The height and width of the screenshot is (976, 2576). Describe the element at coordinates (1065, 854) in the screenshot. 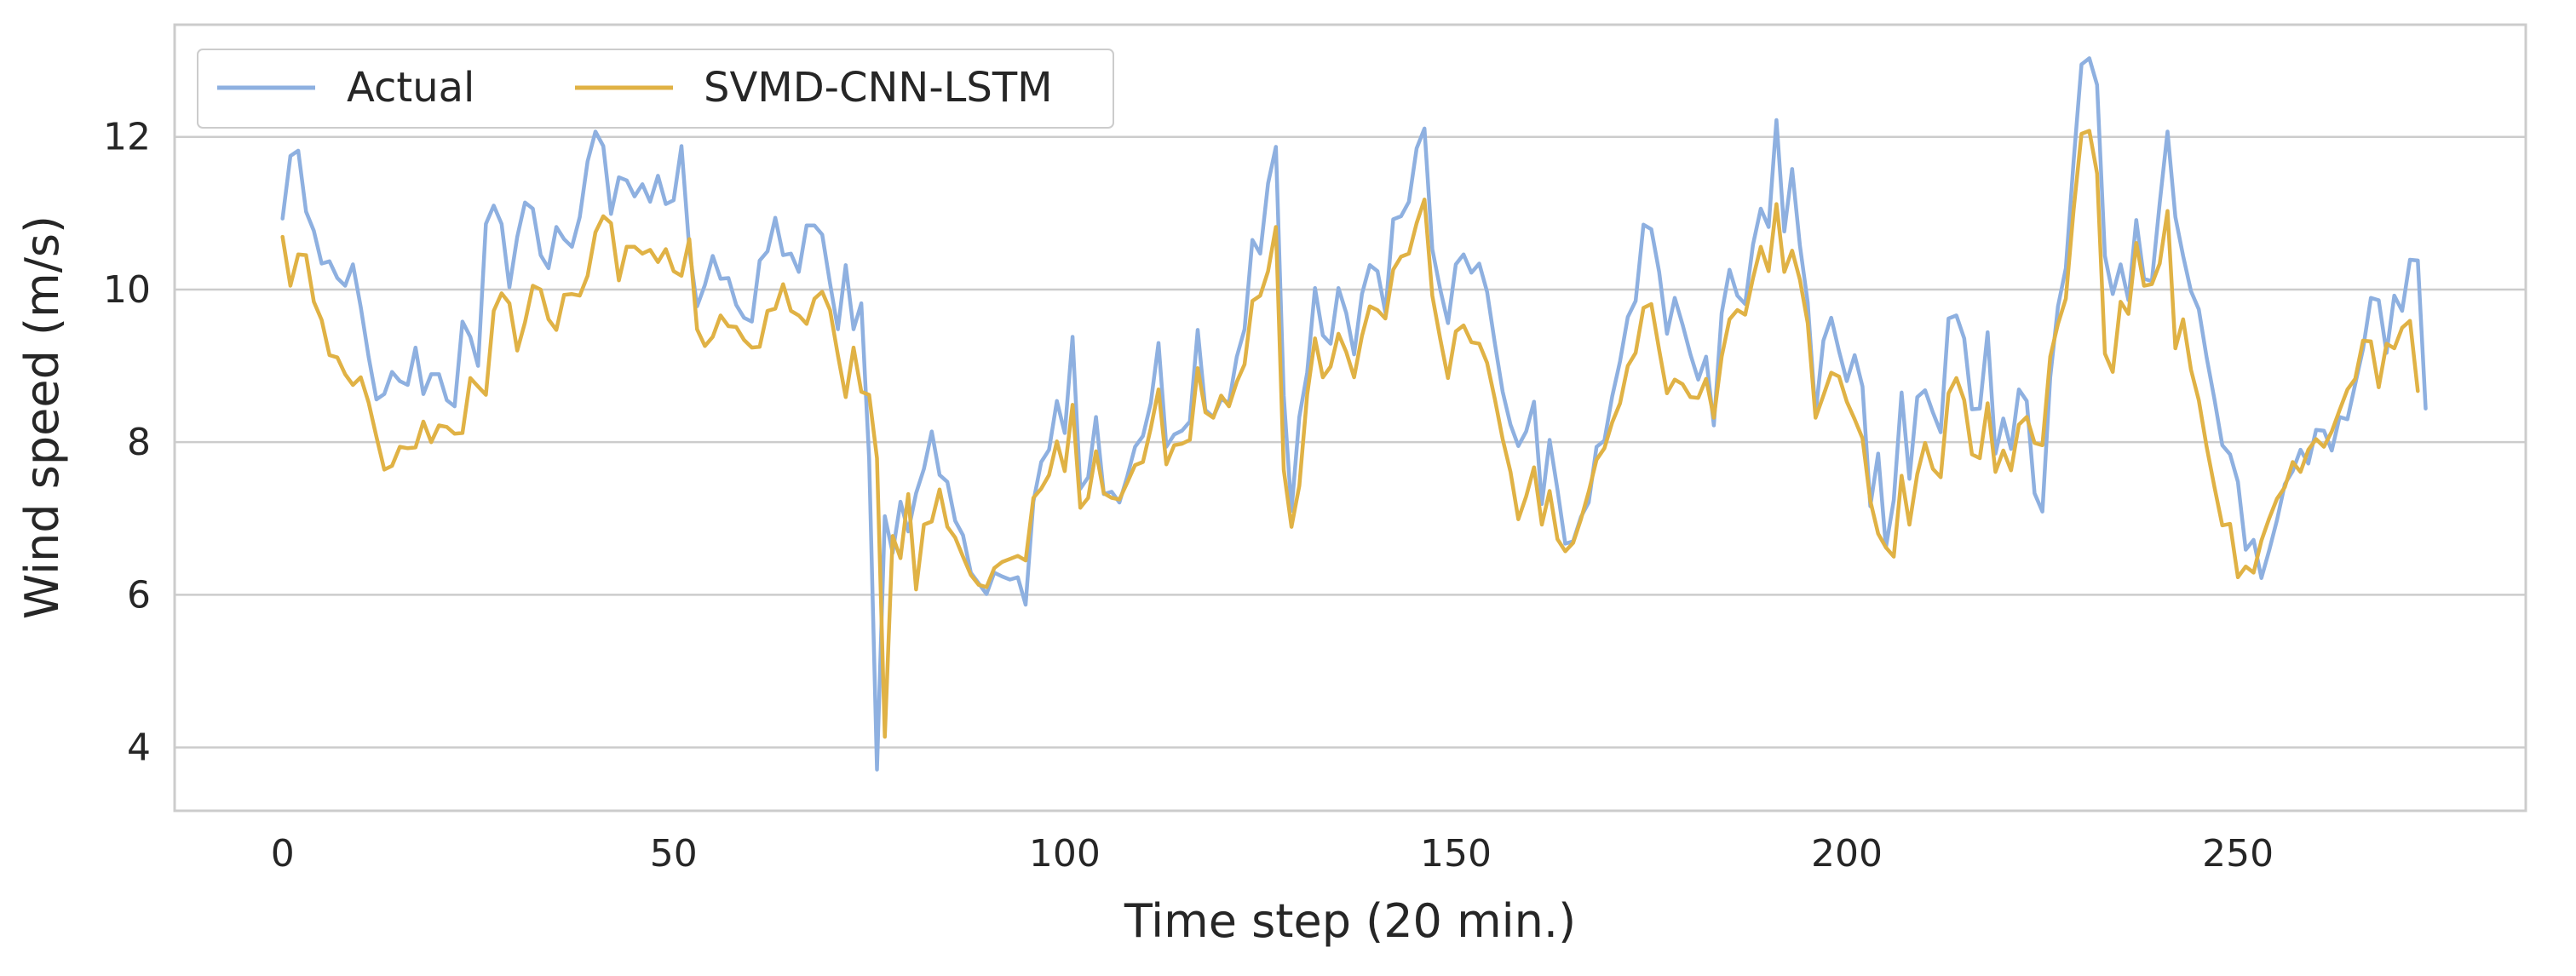

I see `x-tick-label-100: 100` at that location.